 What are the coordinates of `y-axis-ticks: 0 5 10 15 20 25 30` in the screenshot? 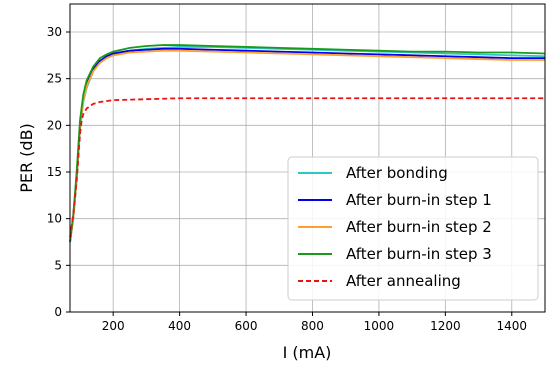 It's located at (58, 172).